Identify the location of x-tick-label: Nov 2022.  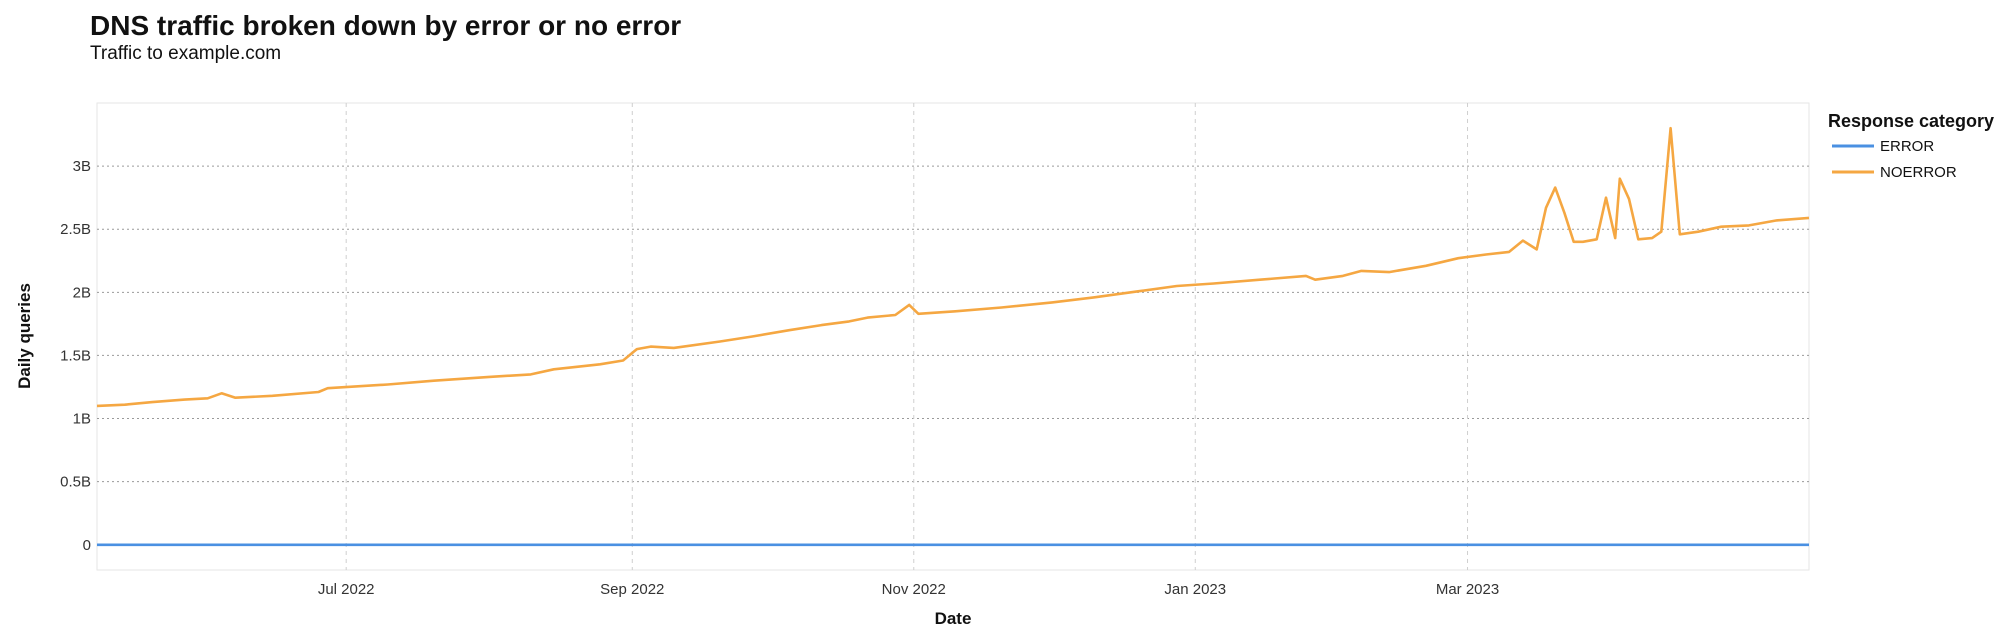
(914, 589).